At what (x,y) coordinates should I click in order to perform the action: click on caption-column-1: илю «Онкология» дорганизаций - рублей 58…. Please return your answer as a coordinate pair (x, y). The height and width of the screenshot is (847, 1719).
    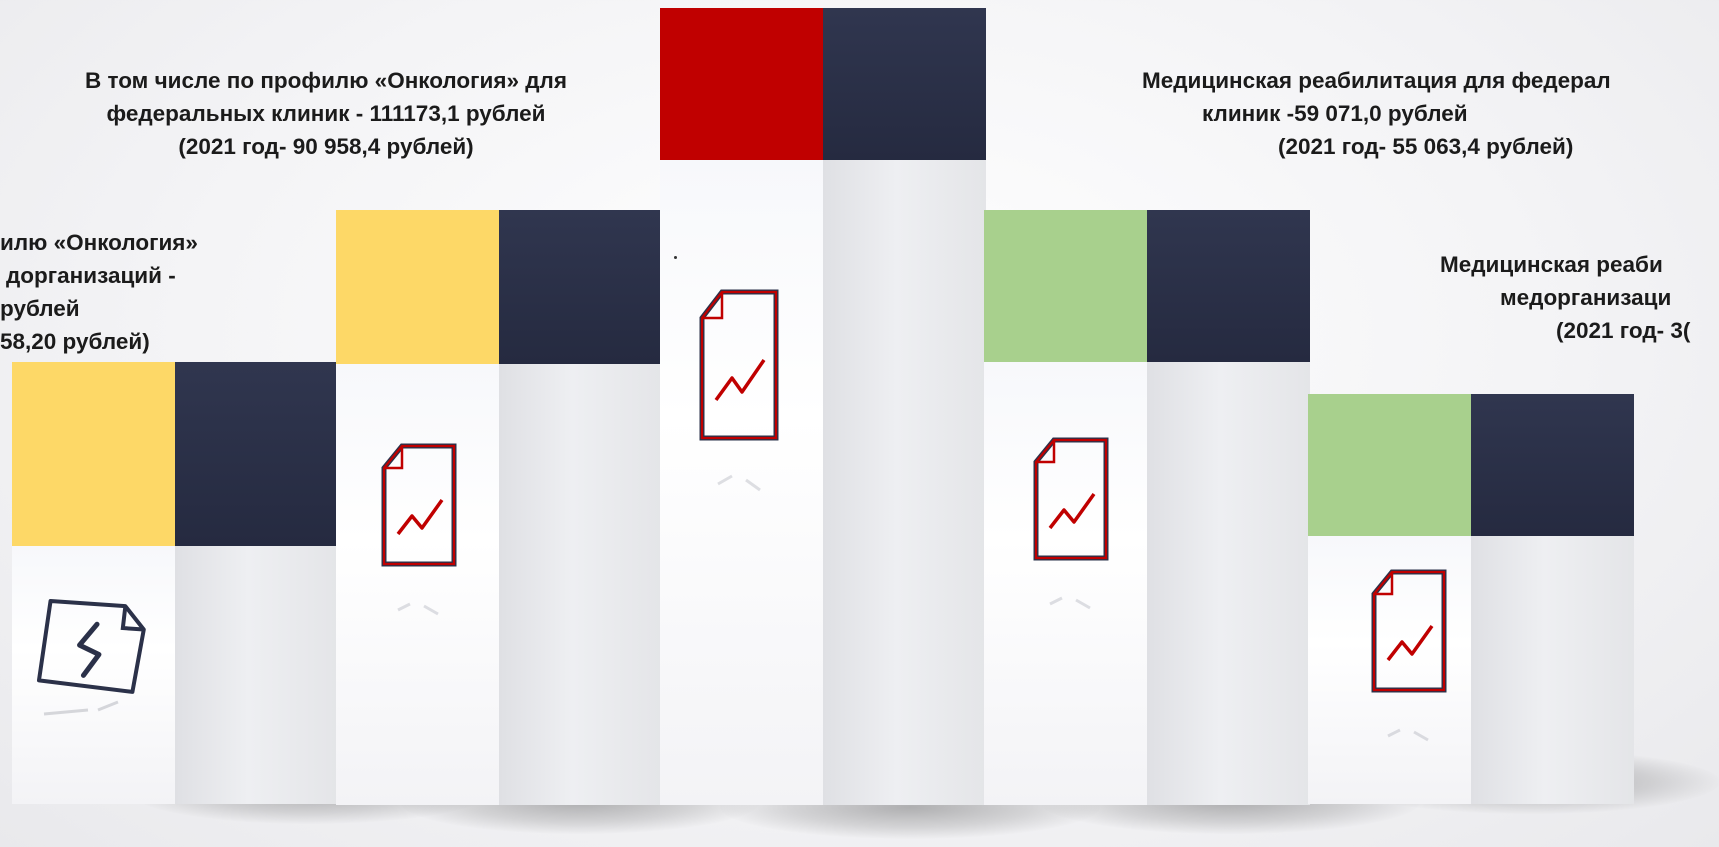
    Looking at the image, I should click on (99, 292).